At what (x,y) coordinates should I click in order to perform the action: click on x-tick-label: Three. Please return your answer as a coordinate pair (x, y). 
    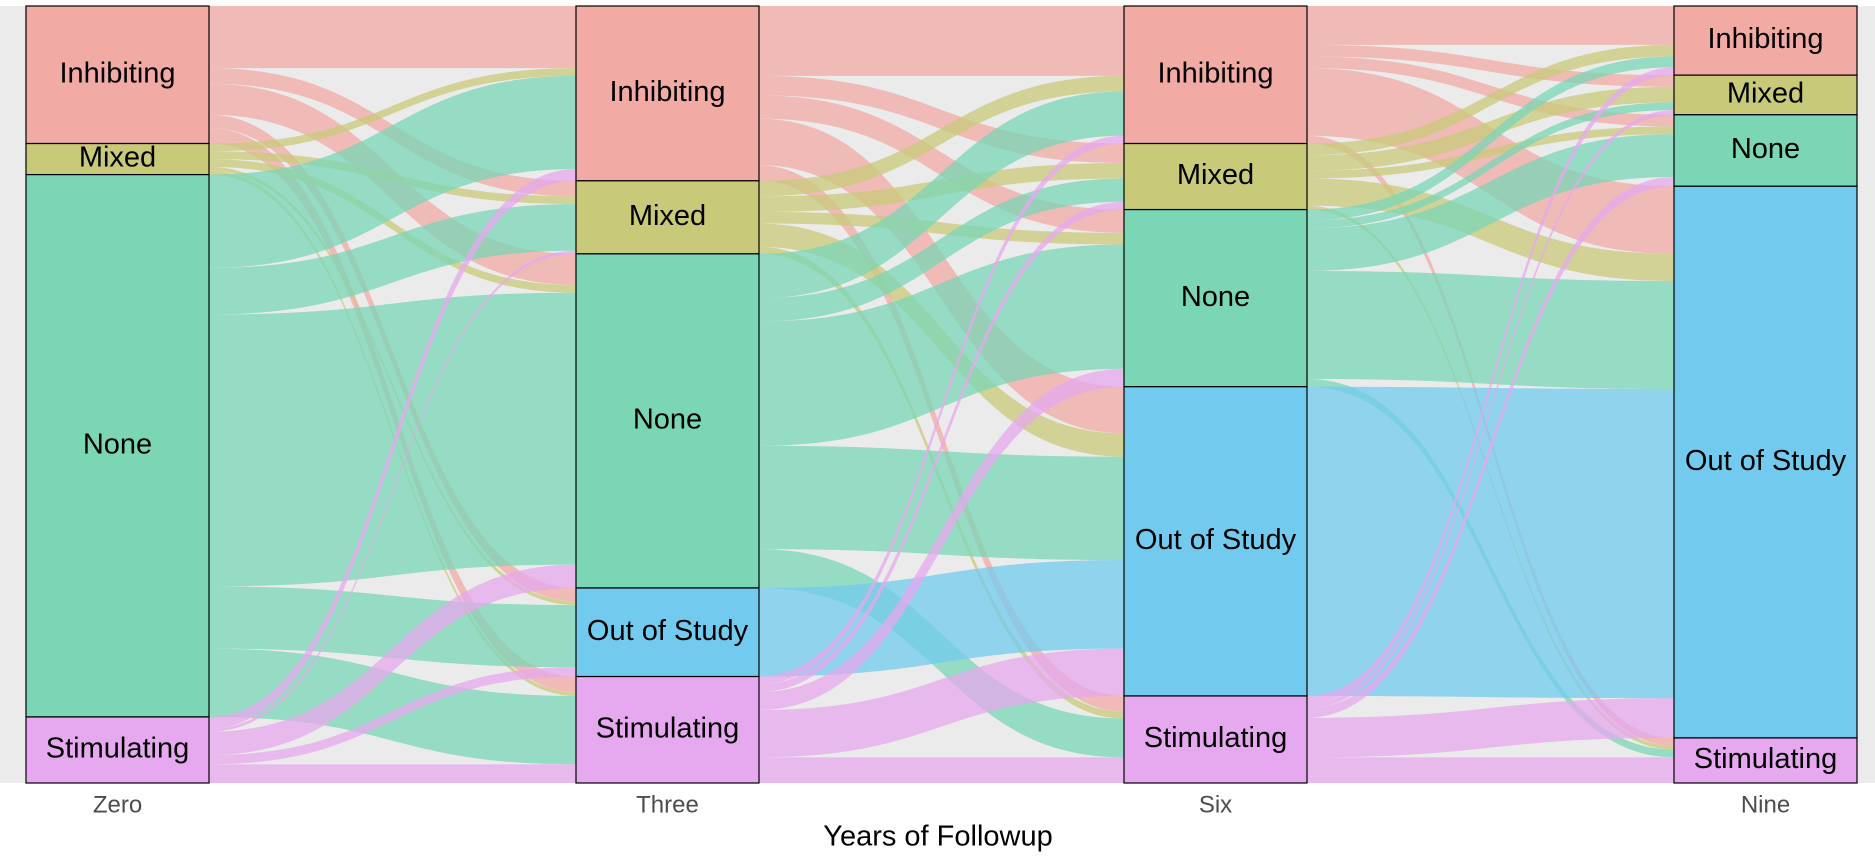
    Looking at the image, I should click on (667, 804).